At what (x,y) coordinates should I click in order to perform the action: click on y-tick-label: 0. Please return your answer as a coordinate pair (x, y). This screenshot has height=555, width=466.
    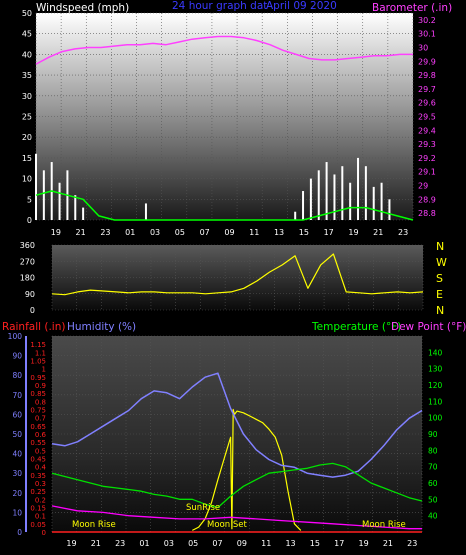
    Looking at the image, I should click on (29, 220).